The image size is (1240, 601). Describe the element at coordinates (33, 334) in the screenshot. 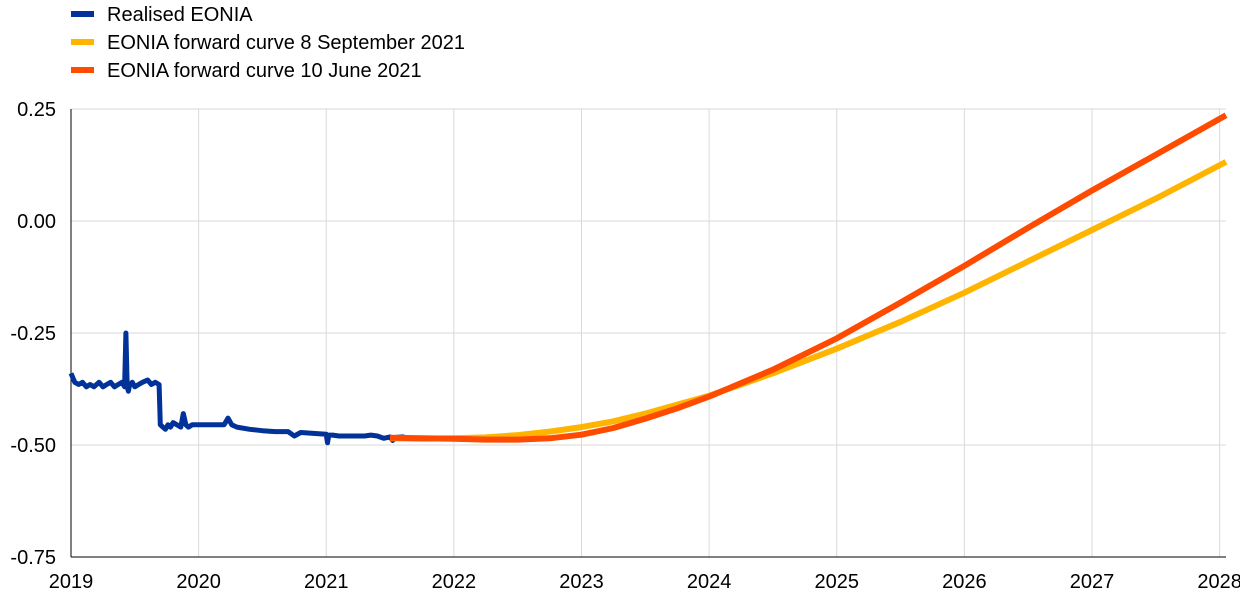

I see `y-tick-label: -0.25` at that location.